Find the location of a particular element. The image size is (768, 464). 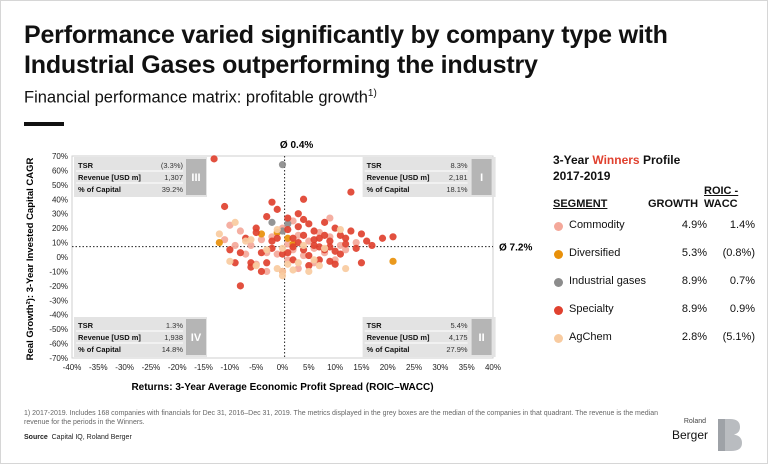

segment-name: AgChem is located at coordinates (590, 337).